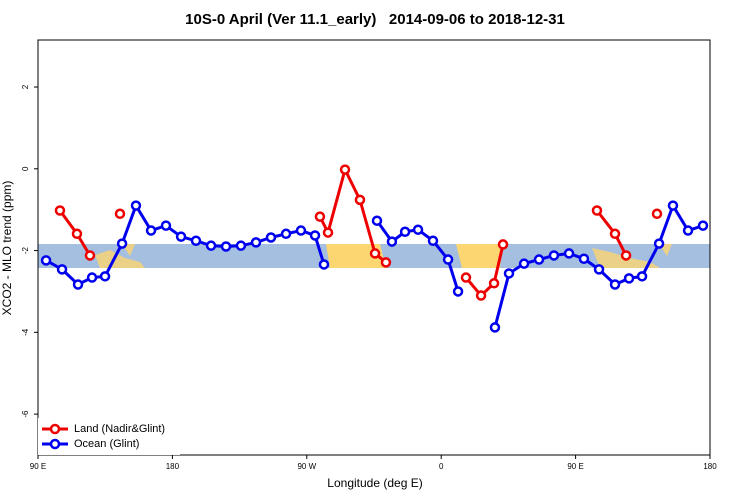  I want to click on x-tick-label: 0, so click(441, 466).